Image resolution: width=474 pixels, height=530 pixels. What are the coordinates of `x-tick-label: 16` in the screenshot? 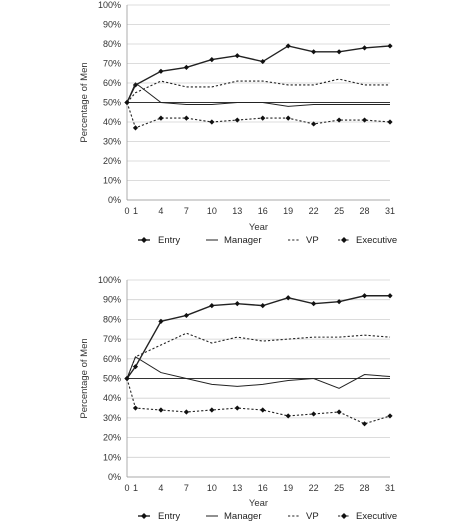 It's located at (263, 488).